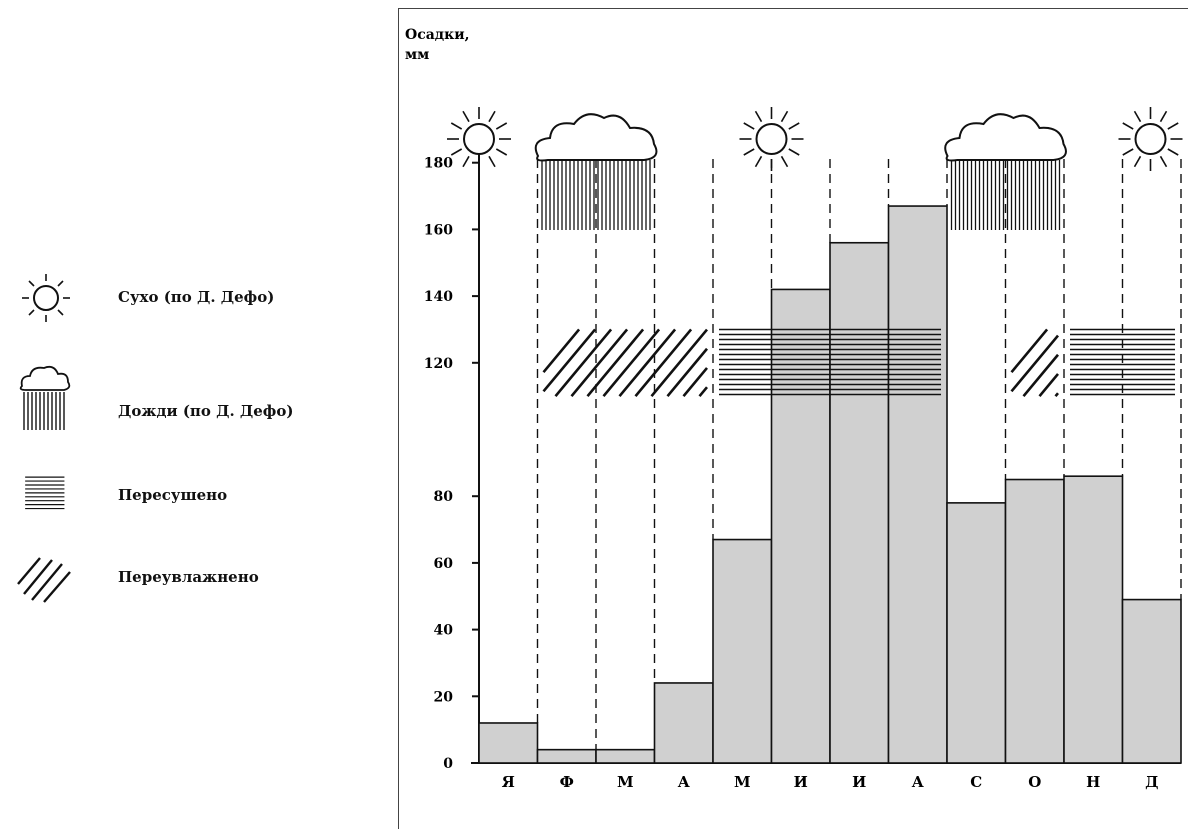 This screenshot has height=829, width=1188. What do you see at coordinates (173, 495) in the screenshot?
I see `legend-label-overdried: Пересушено` at bounding box center [173, 495].